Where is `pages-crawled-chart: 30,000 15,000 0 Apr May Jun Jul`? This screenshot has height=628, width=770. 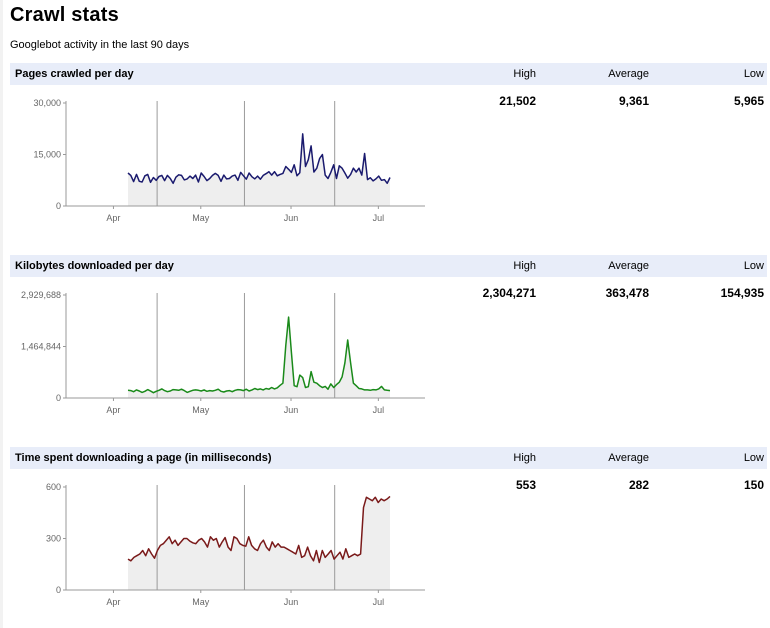 pages-crawled-chart: 30,000 15,000 0 Apr May Jun Jul is located at coordinates (229, 160).